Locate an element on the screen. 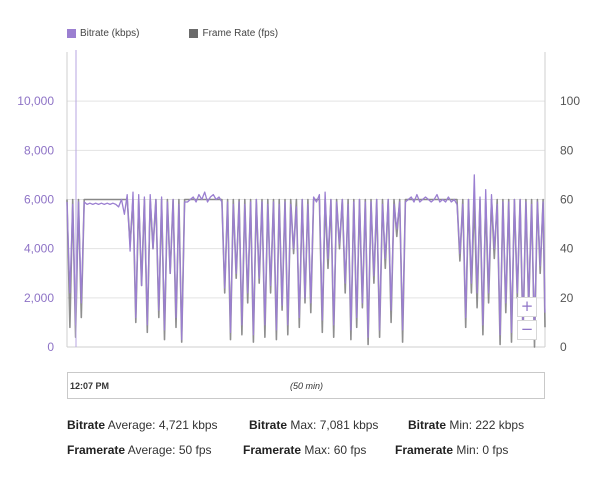 The width and height of the screenshot is (611, 491). legend-item-framerate: Frame Rate (fps) is located at coordinates (233, 33).